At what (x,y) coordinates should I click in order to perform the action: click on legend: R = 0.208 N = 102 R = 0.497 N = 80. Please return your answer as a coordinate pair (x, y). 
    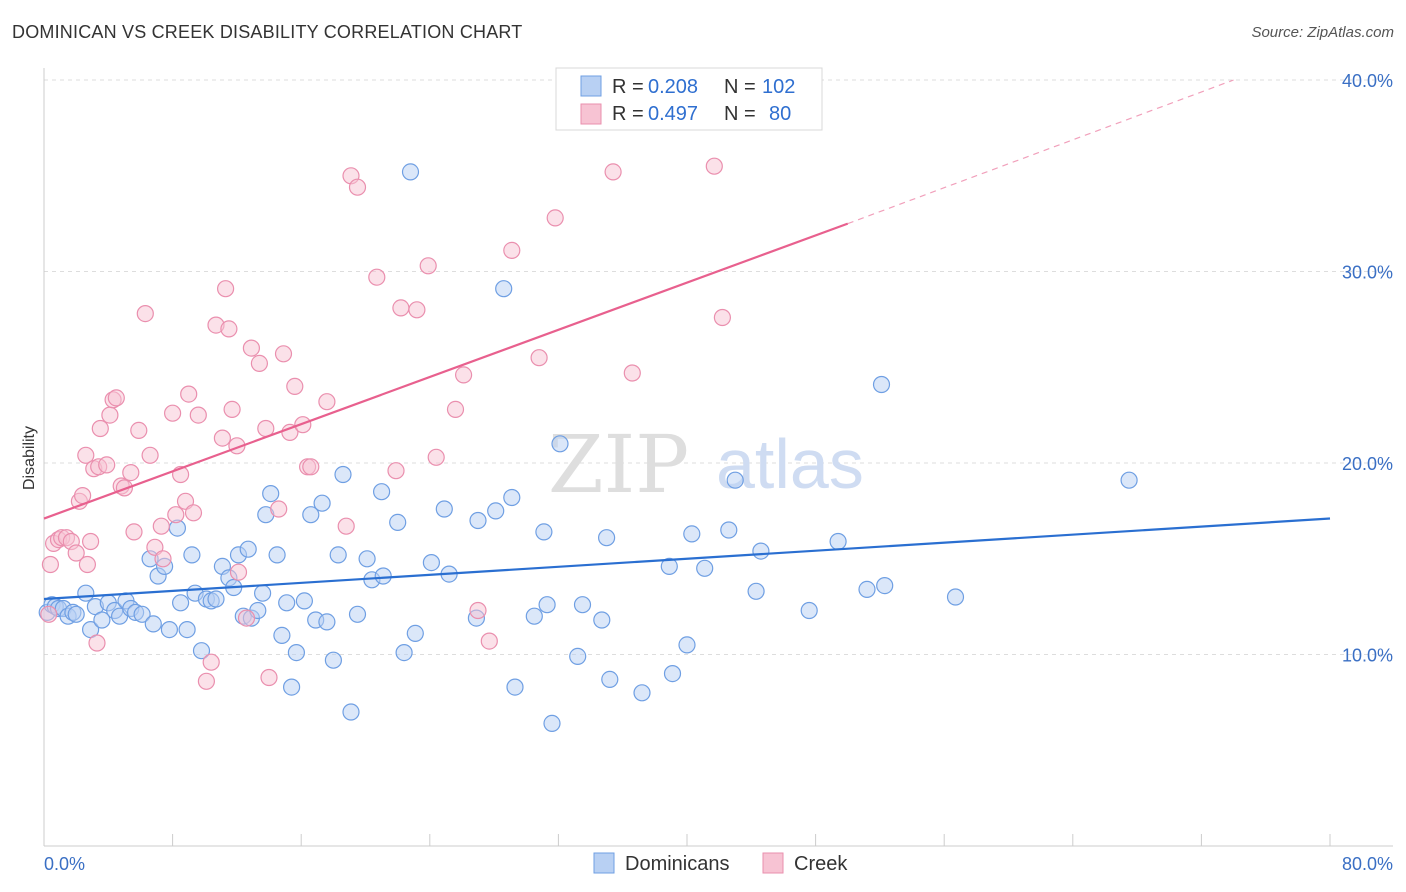
    Looking at the image, I should click on (689, 99).